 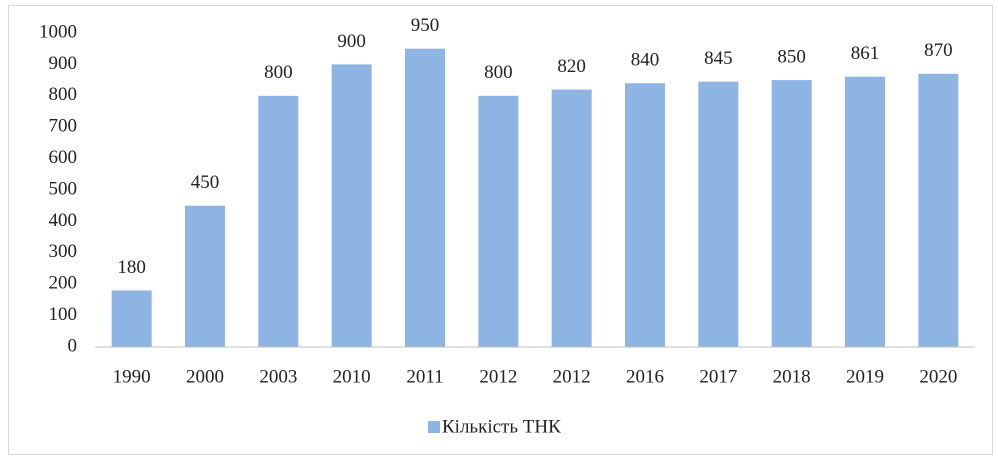 What do you see at coordinates (73, 345) in the screenshot?
I see `y-tick-label: 0` at bounding box center [73, 345].